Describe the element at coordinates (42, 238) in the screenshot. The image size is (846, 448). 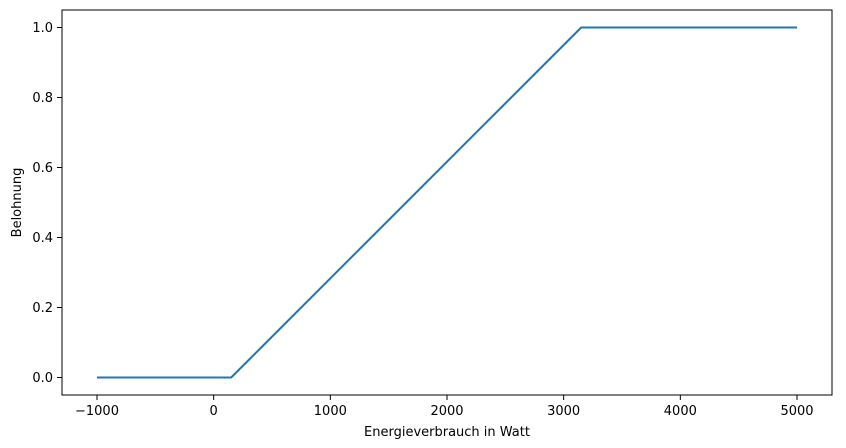
I see `y-tick-label: 0.4` at that location.